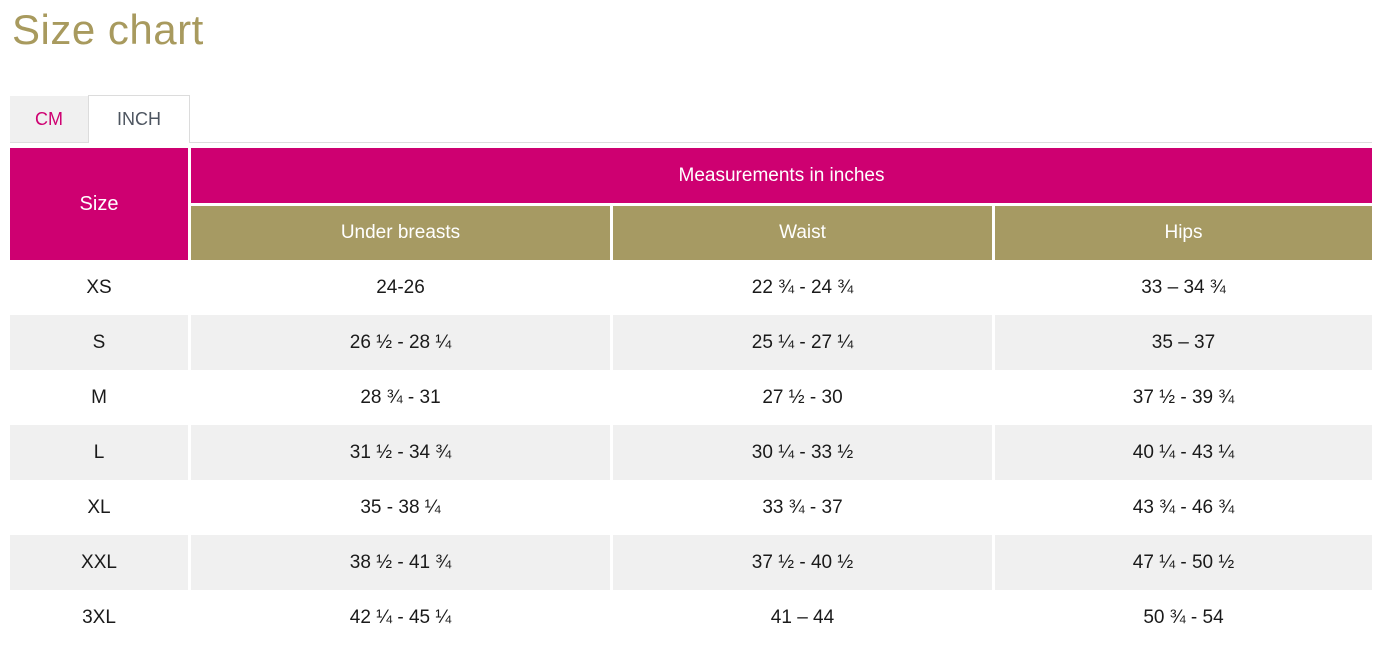 This screenshot has height=670, width=1378. I want to click on under-breasts-cell: 31 ½ - 34 ¾, so click(400, 452).